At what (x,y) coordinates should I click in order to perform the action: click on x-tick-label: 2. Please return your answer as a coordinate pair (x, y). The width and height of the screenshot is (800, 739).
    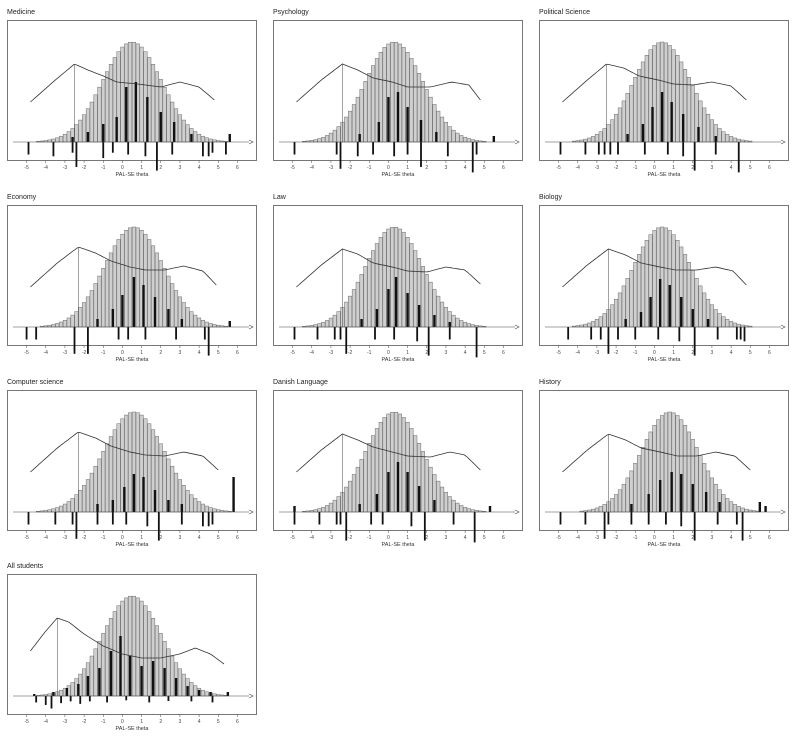
    Looking at the image, I should click on (426, 353).